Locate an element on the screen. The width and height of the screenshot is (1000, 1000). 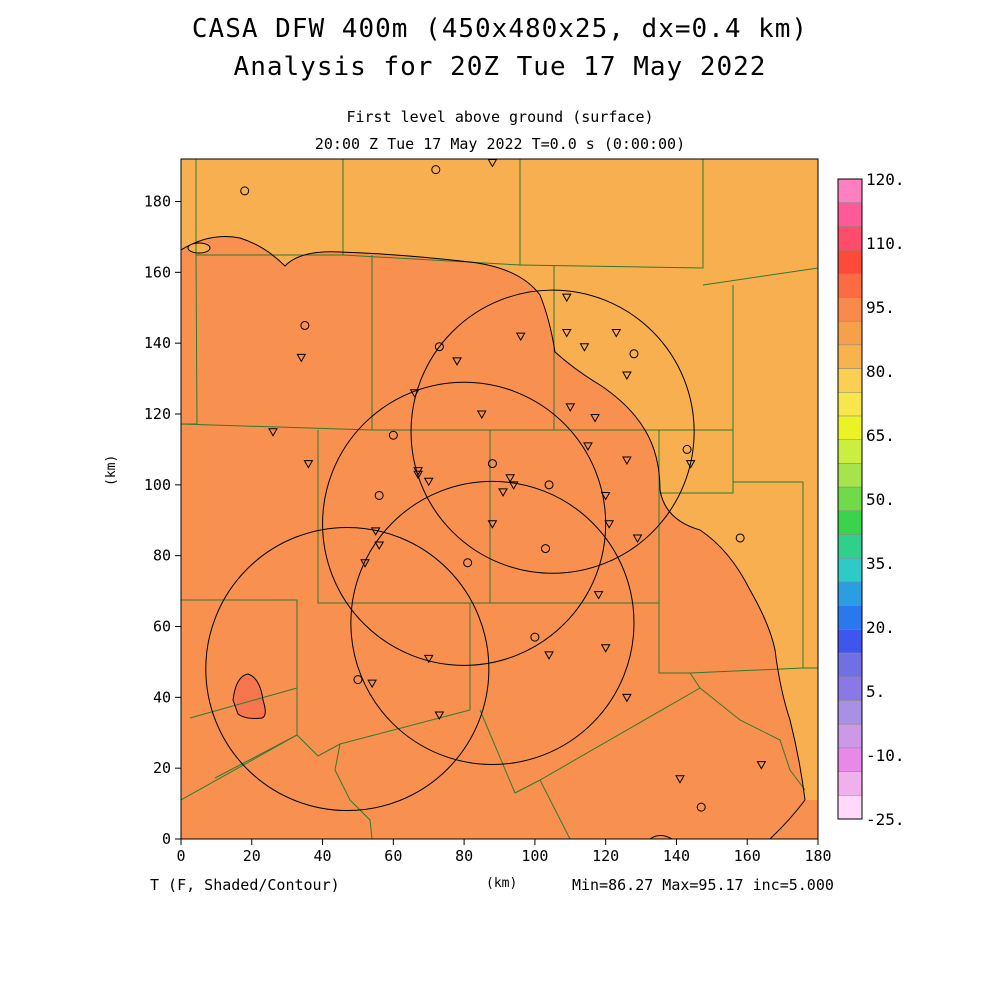
y-tick-label: 120 is located at coordinates (157, 414).